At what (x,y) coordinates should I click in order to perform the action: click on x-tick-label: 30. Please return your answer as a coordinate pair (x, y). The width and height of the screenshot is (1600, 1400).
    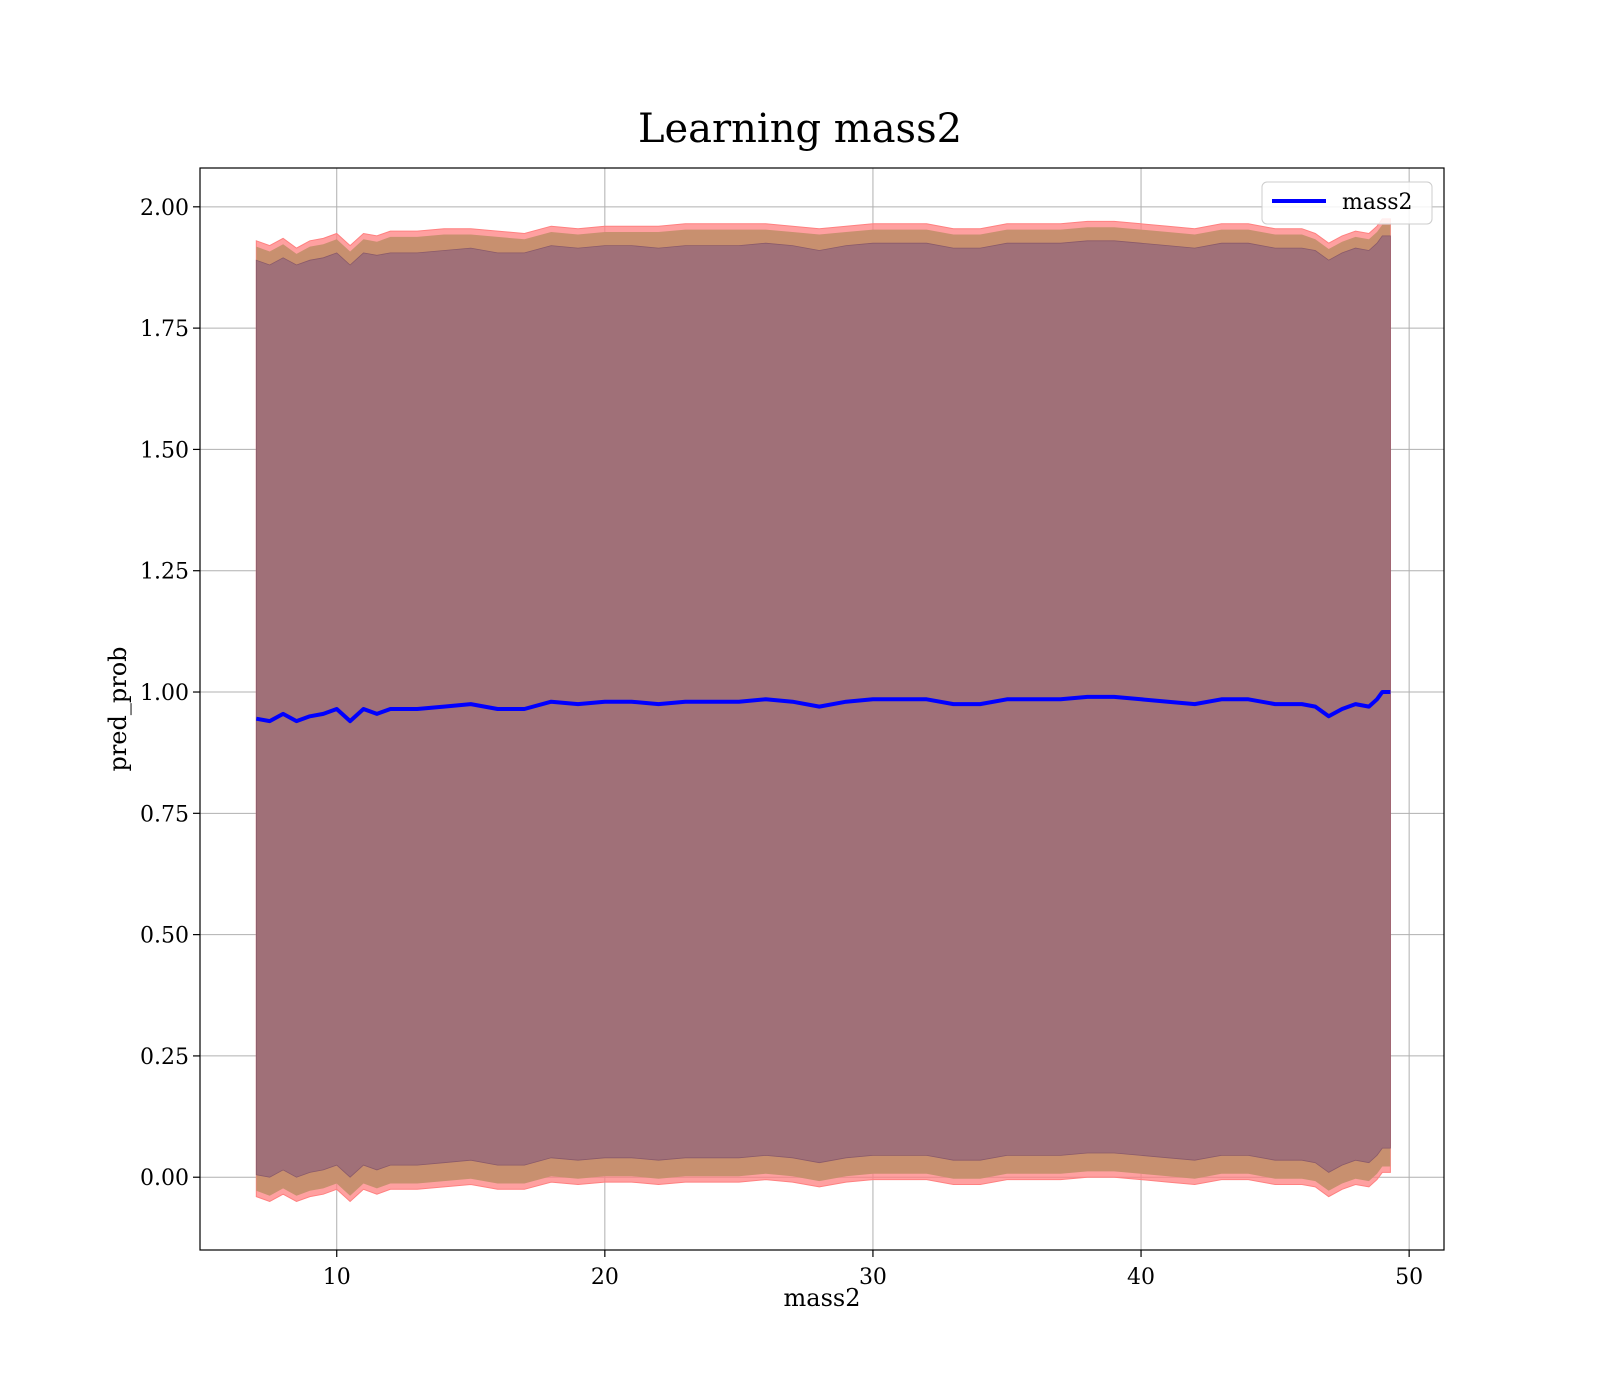
    Looking at the image, I should click on (873, 1277).